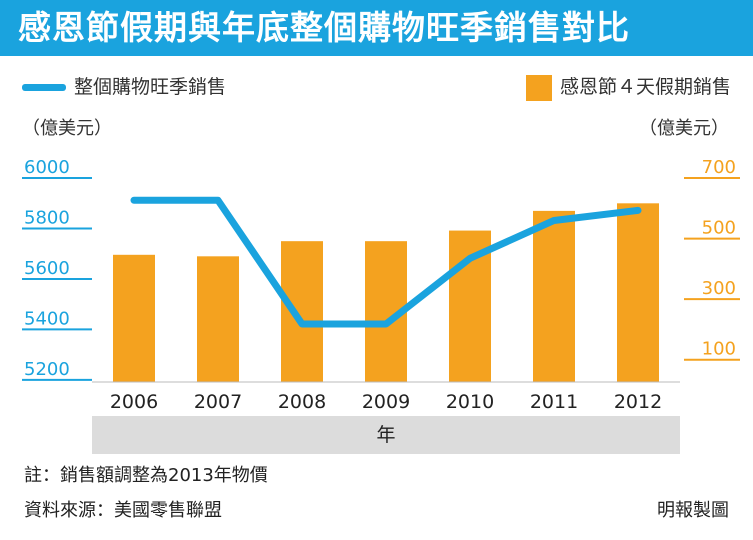 Image resolution: width=753 pixels, height=540 pixels. What do you see at coordinates (67, 128) in the screenshot?
I see `left-axis-unit: （億美元）` at bounding box center [67, 128].